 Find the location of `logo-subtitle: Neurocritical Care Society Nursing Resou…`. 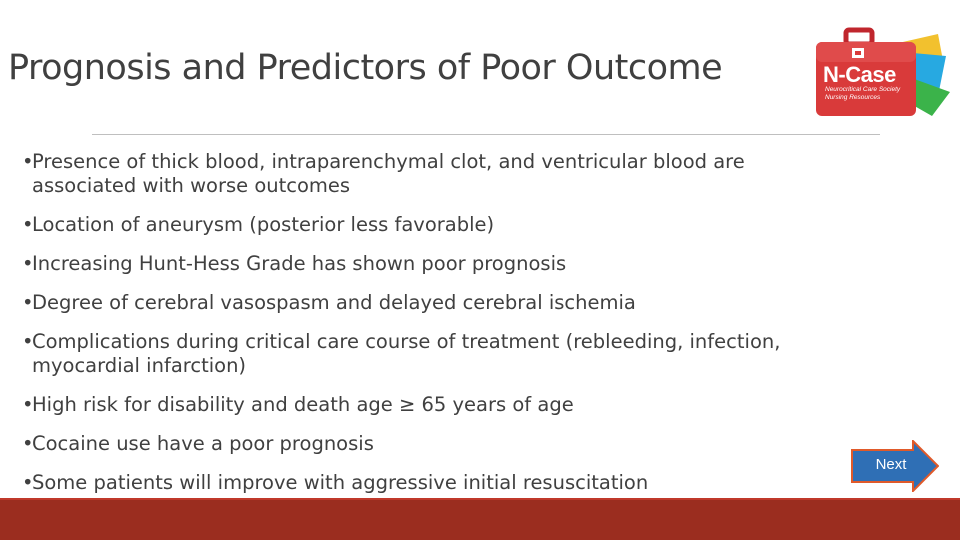

logo-subtitle: Neurocritical Care Society Nursing Resou… is located at coordinates (863, 93).